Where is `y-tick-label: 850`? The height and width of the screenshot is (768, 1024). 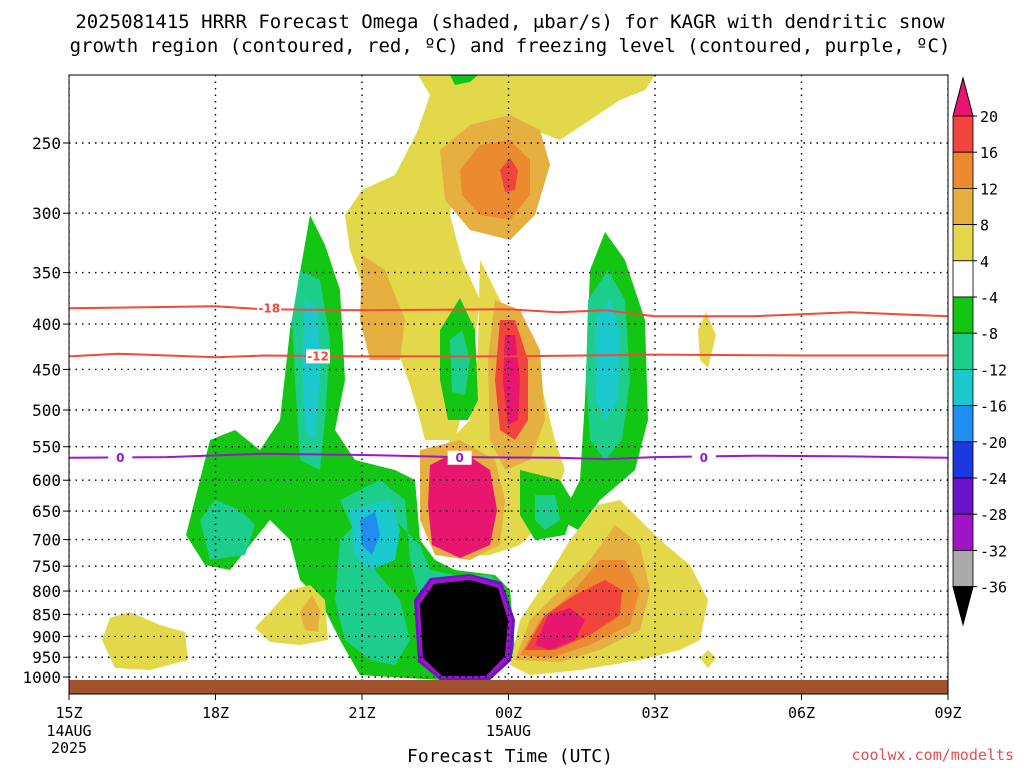 y-tick-label: 850 is located at coordinates (46, 614).